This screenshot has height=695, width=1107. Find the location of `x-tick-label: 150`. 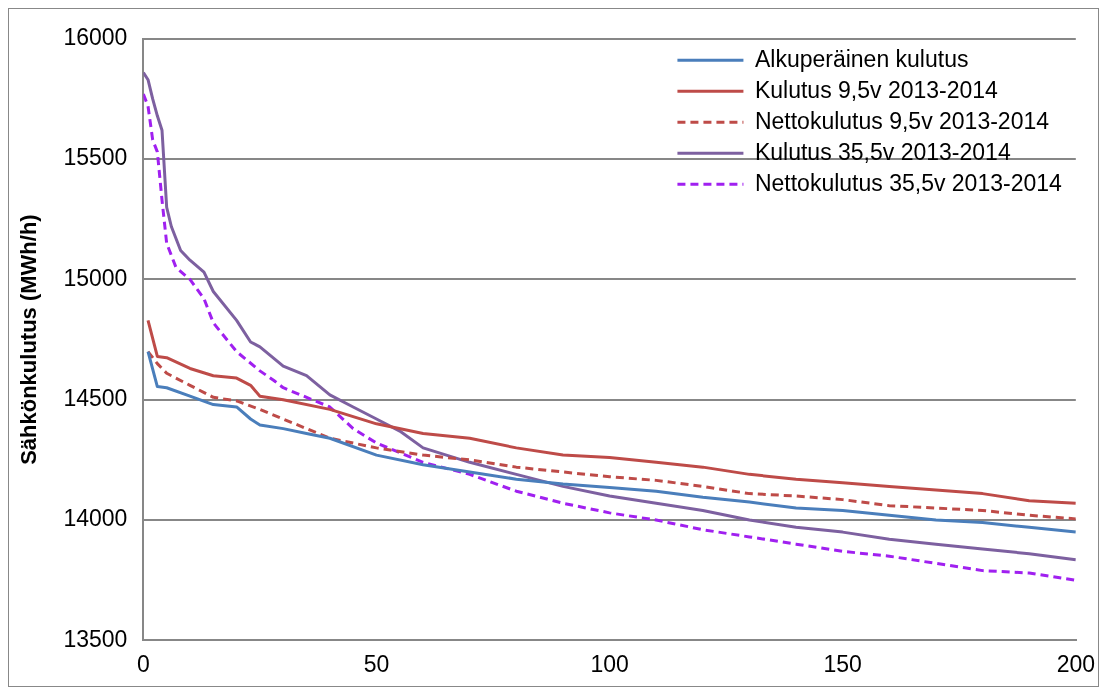

x-tick-label: 150 is located at coordinates (842, 663).